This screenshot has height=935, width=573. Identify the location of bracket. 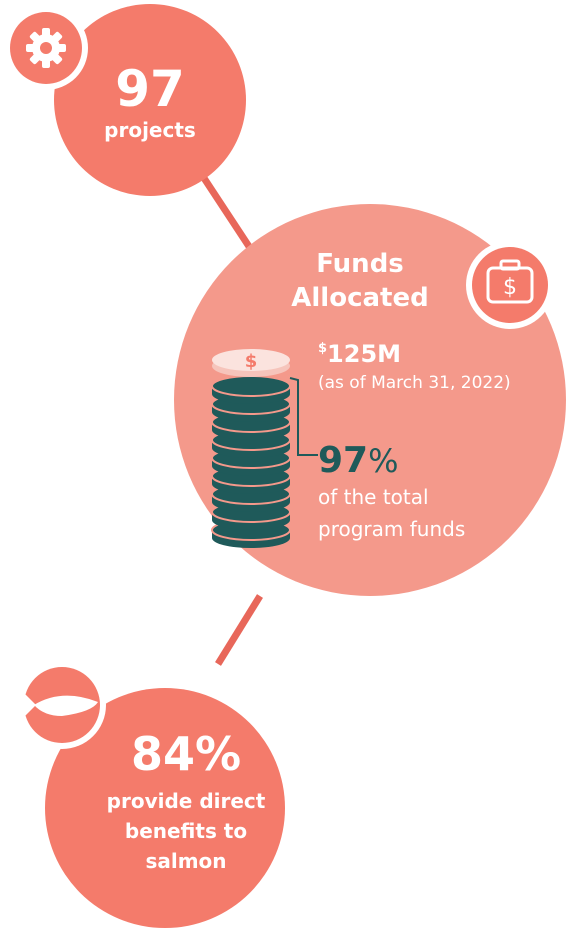
(303, 416).